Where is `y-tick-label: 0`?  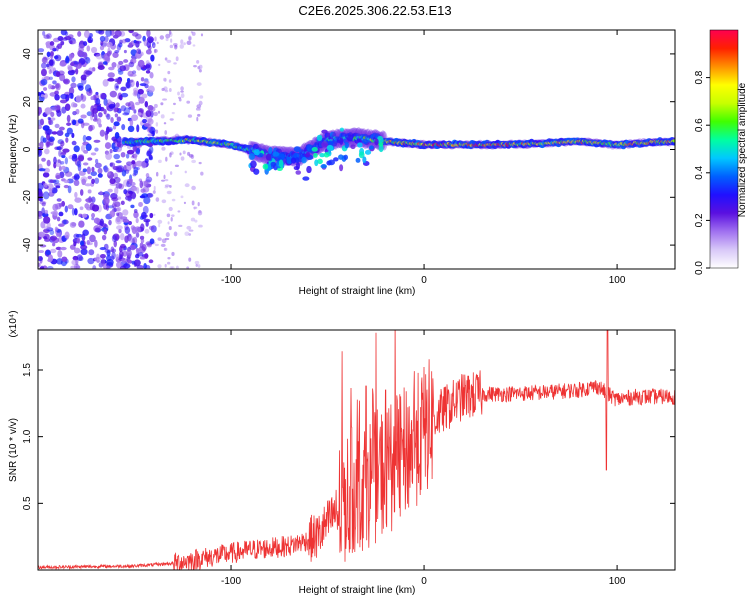 y-tick-label: 0 is located at coordinates (27, 149).